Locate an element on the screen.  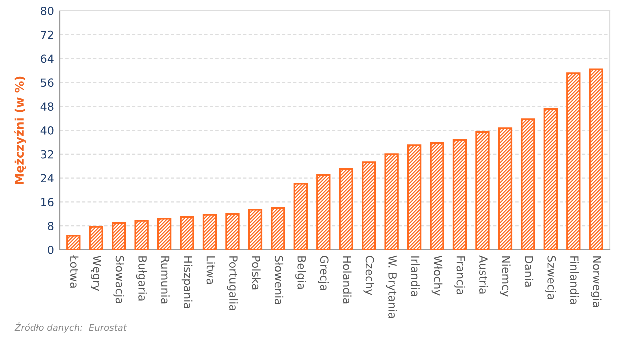
x-tick-label: Słowacja is located at coordinates (119, 280).